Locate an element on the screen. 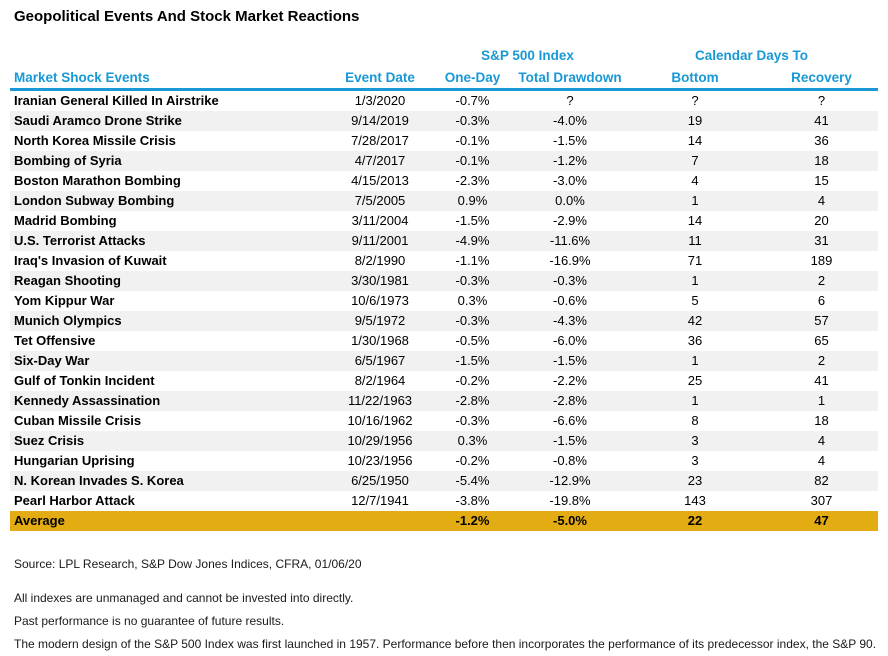 This screenshot has height=656, width=888. one-day-cell: -4.9% is located at coordinates (472, 240).